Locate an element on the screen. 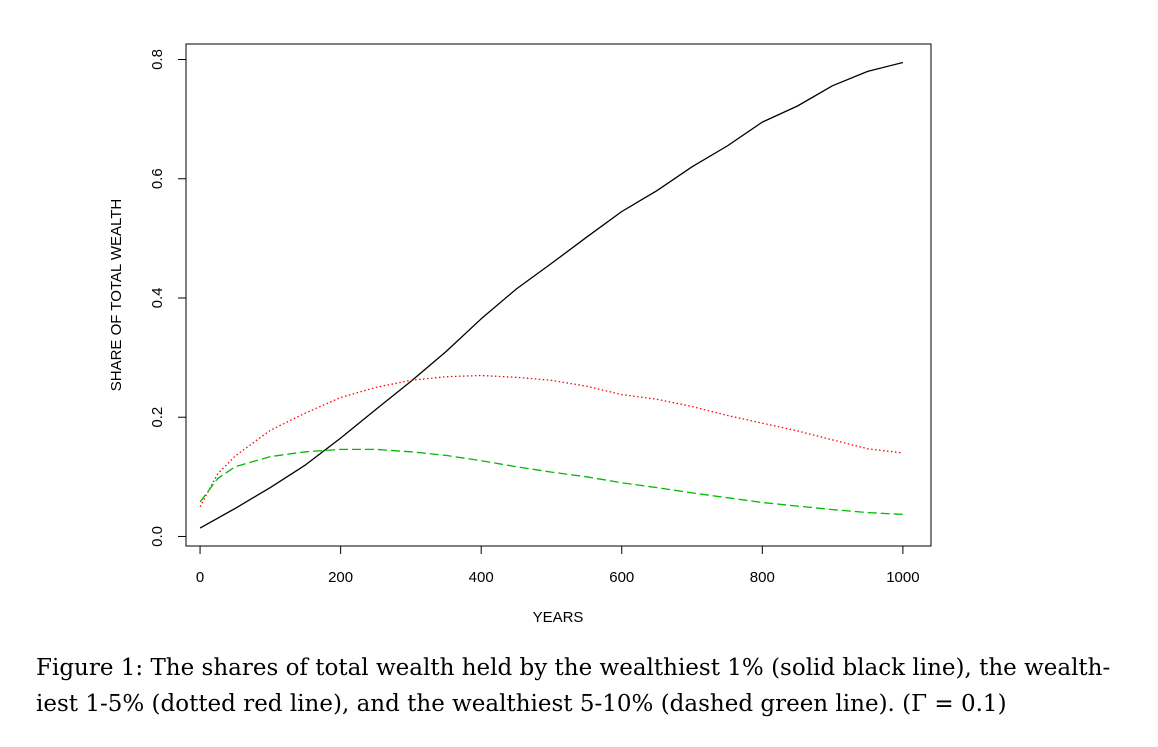  x-tick-label: 200 is located at coordinates (340, 577).